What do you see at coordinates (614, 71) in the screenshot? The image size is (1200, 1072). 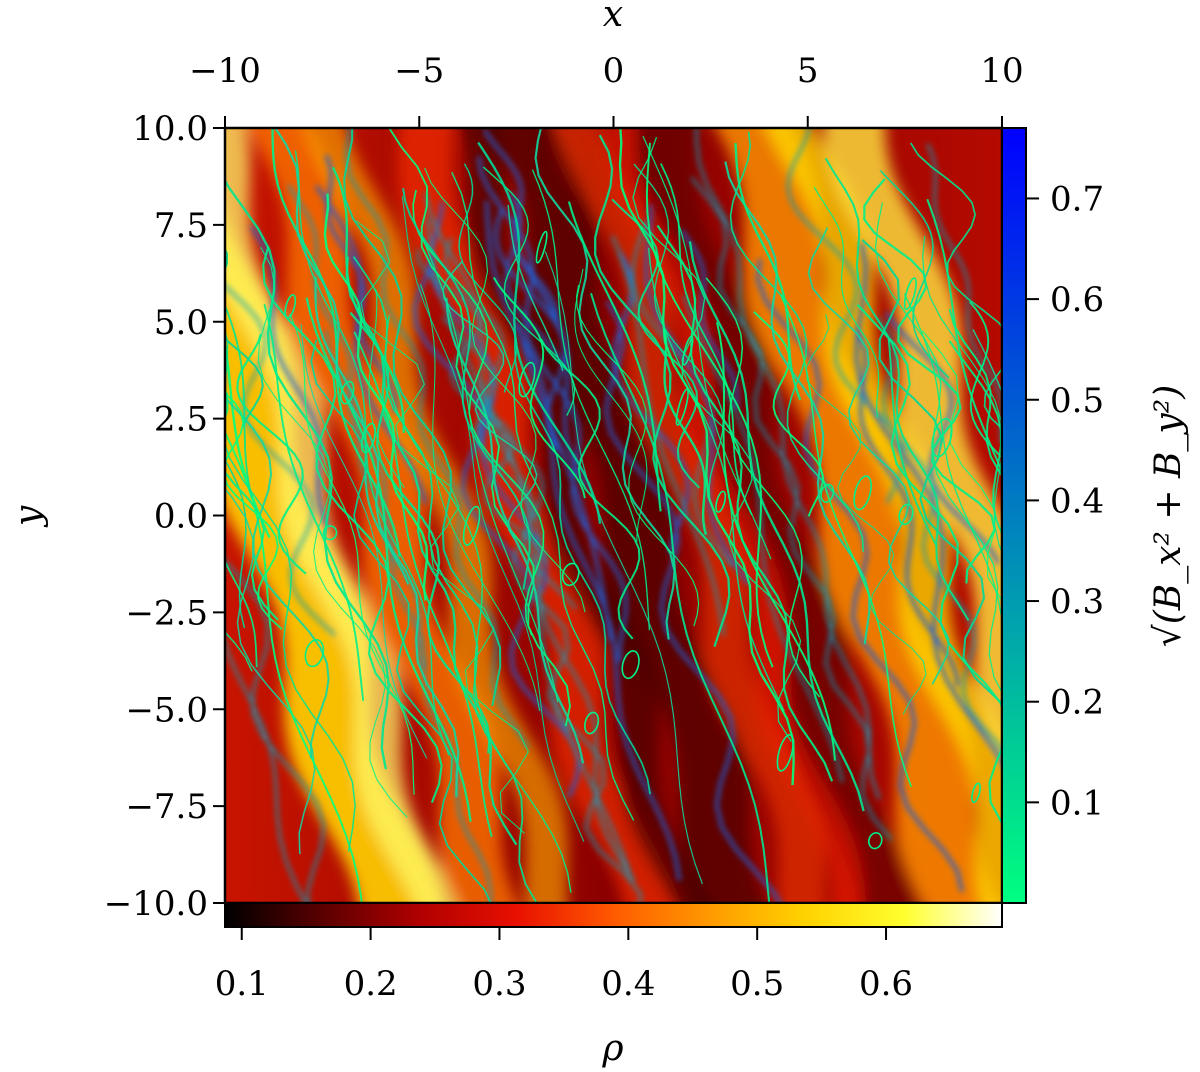 I see `x-tick-label: 0` at bounding box center [614, 71].